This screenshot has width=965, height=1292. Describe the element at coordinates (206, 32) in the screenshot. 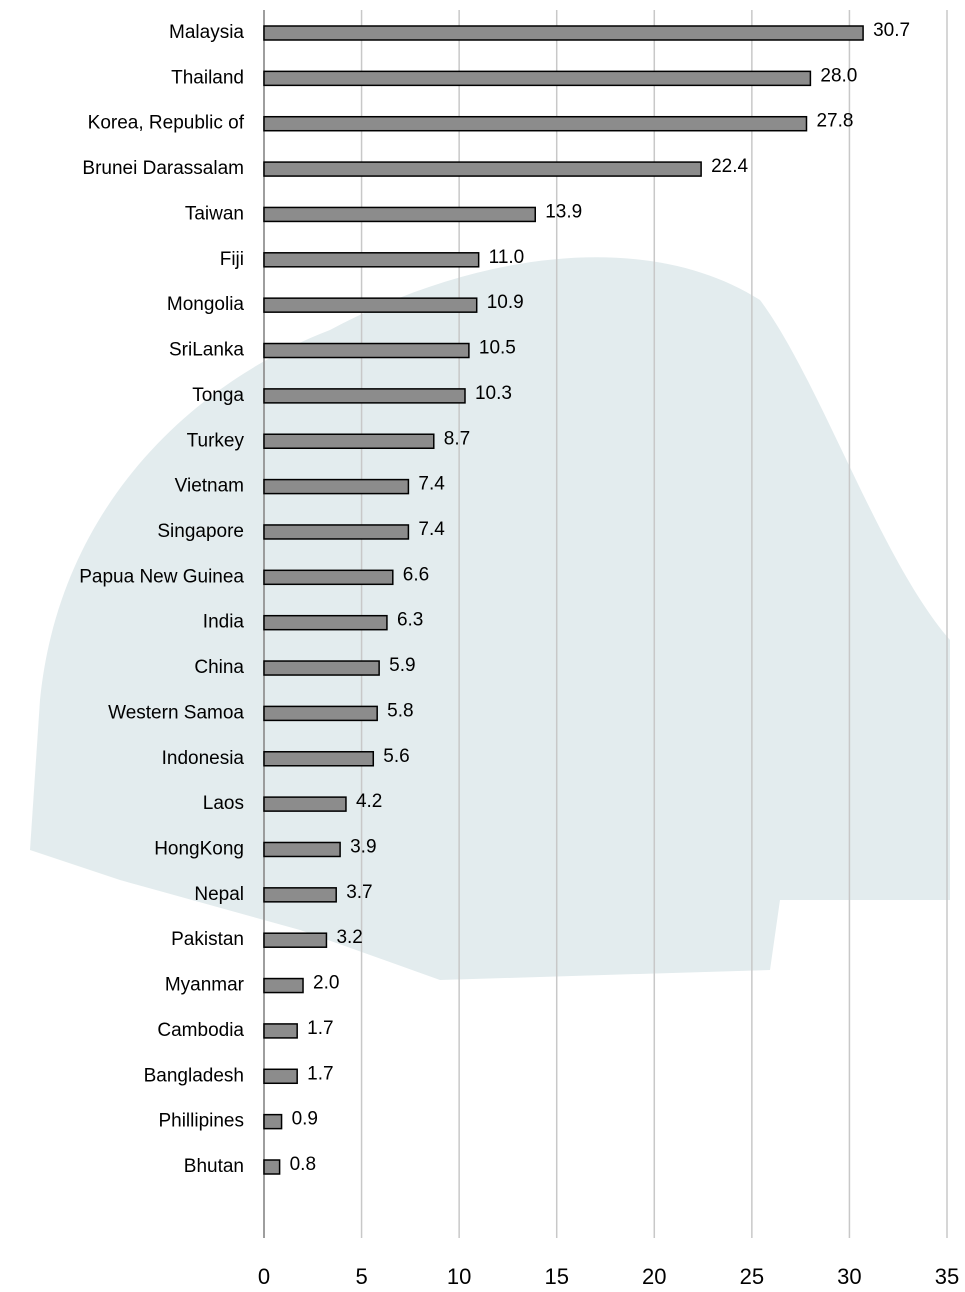

I see `y-tick-label: Malaysia` at that location.